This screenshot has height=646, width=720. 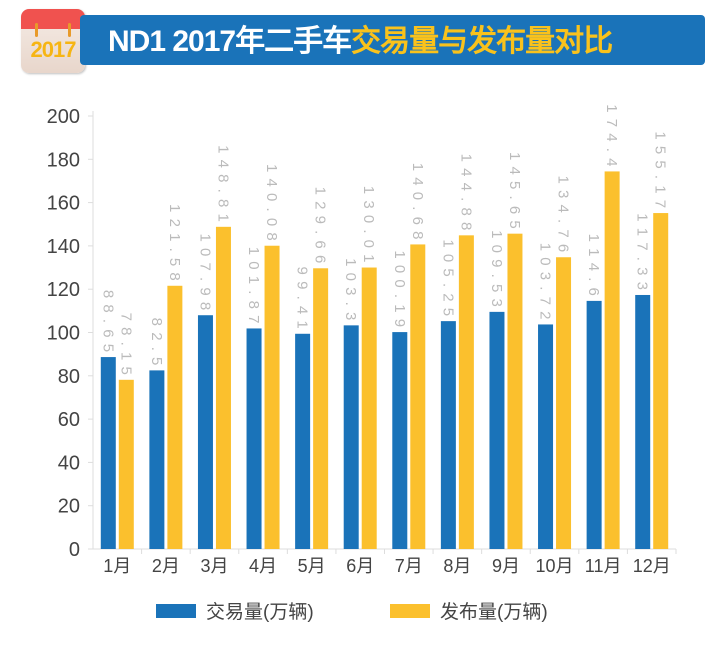 I want to click on legend-item-series-0: 交易量(万辆), so click(x=235, y=610).